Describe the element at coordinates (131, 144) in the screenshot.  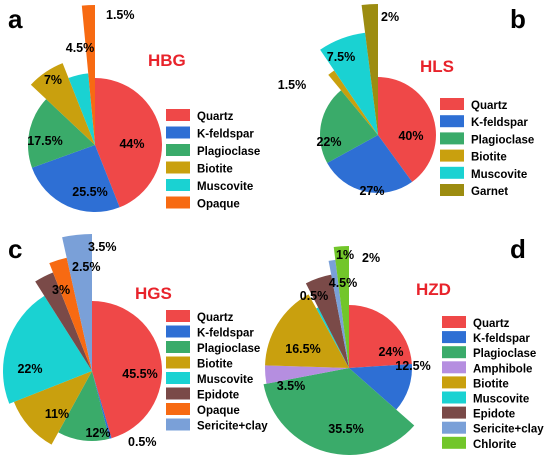
I see `slice-label-a-quartz: 44%` at that location.